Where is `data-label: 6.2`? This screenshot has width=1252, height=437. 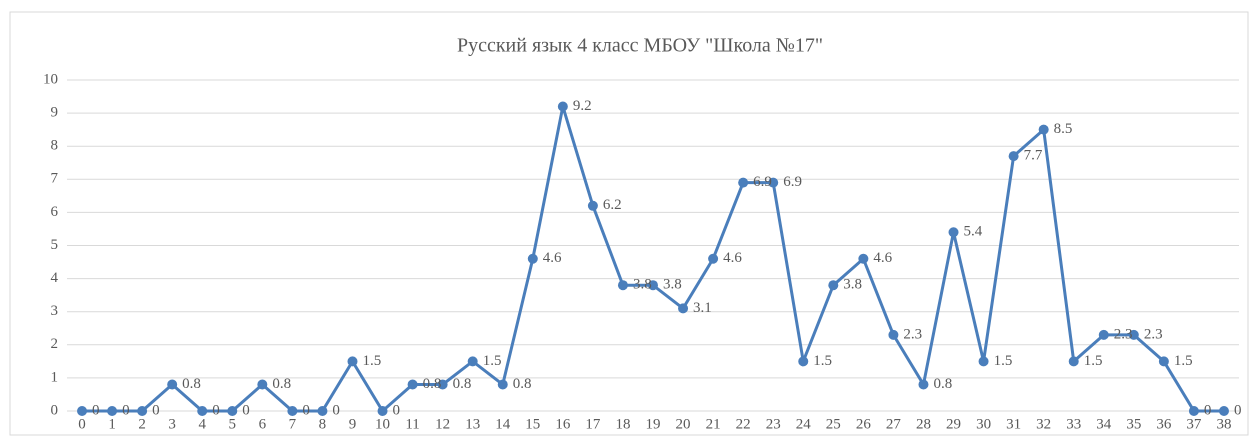
data-label: 6.2 is located at coordinates (612, 205).